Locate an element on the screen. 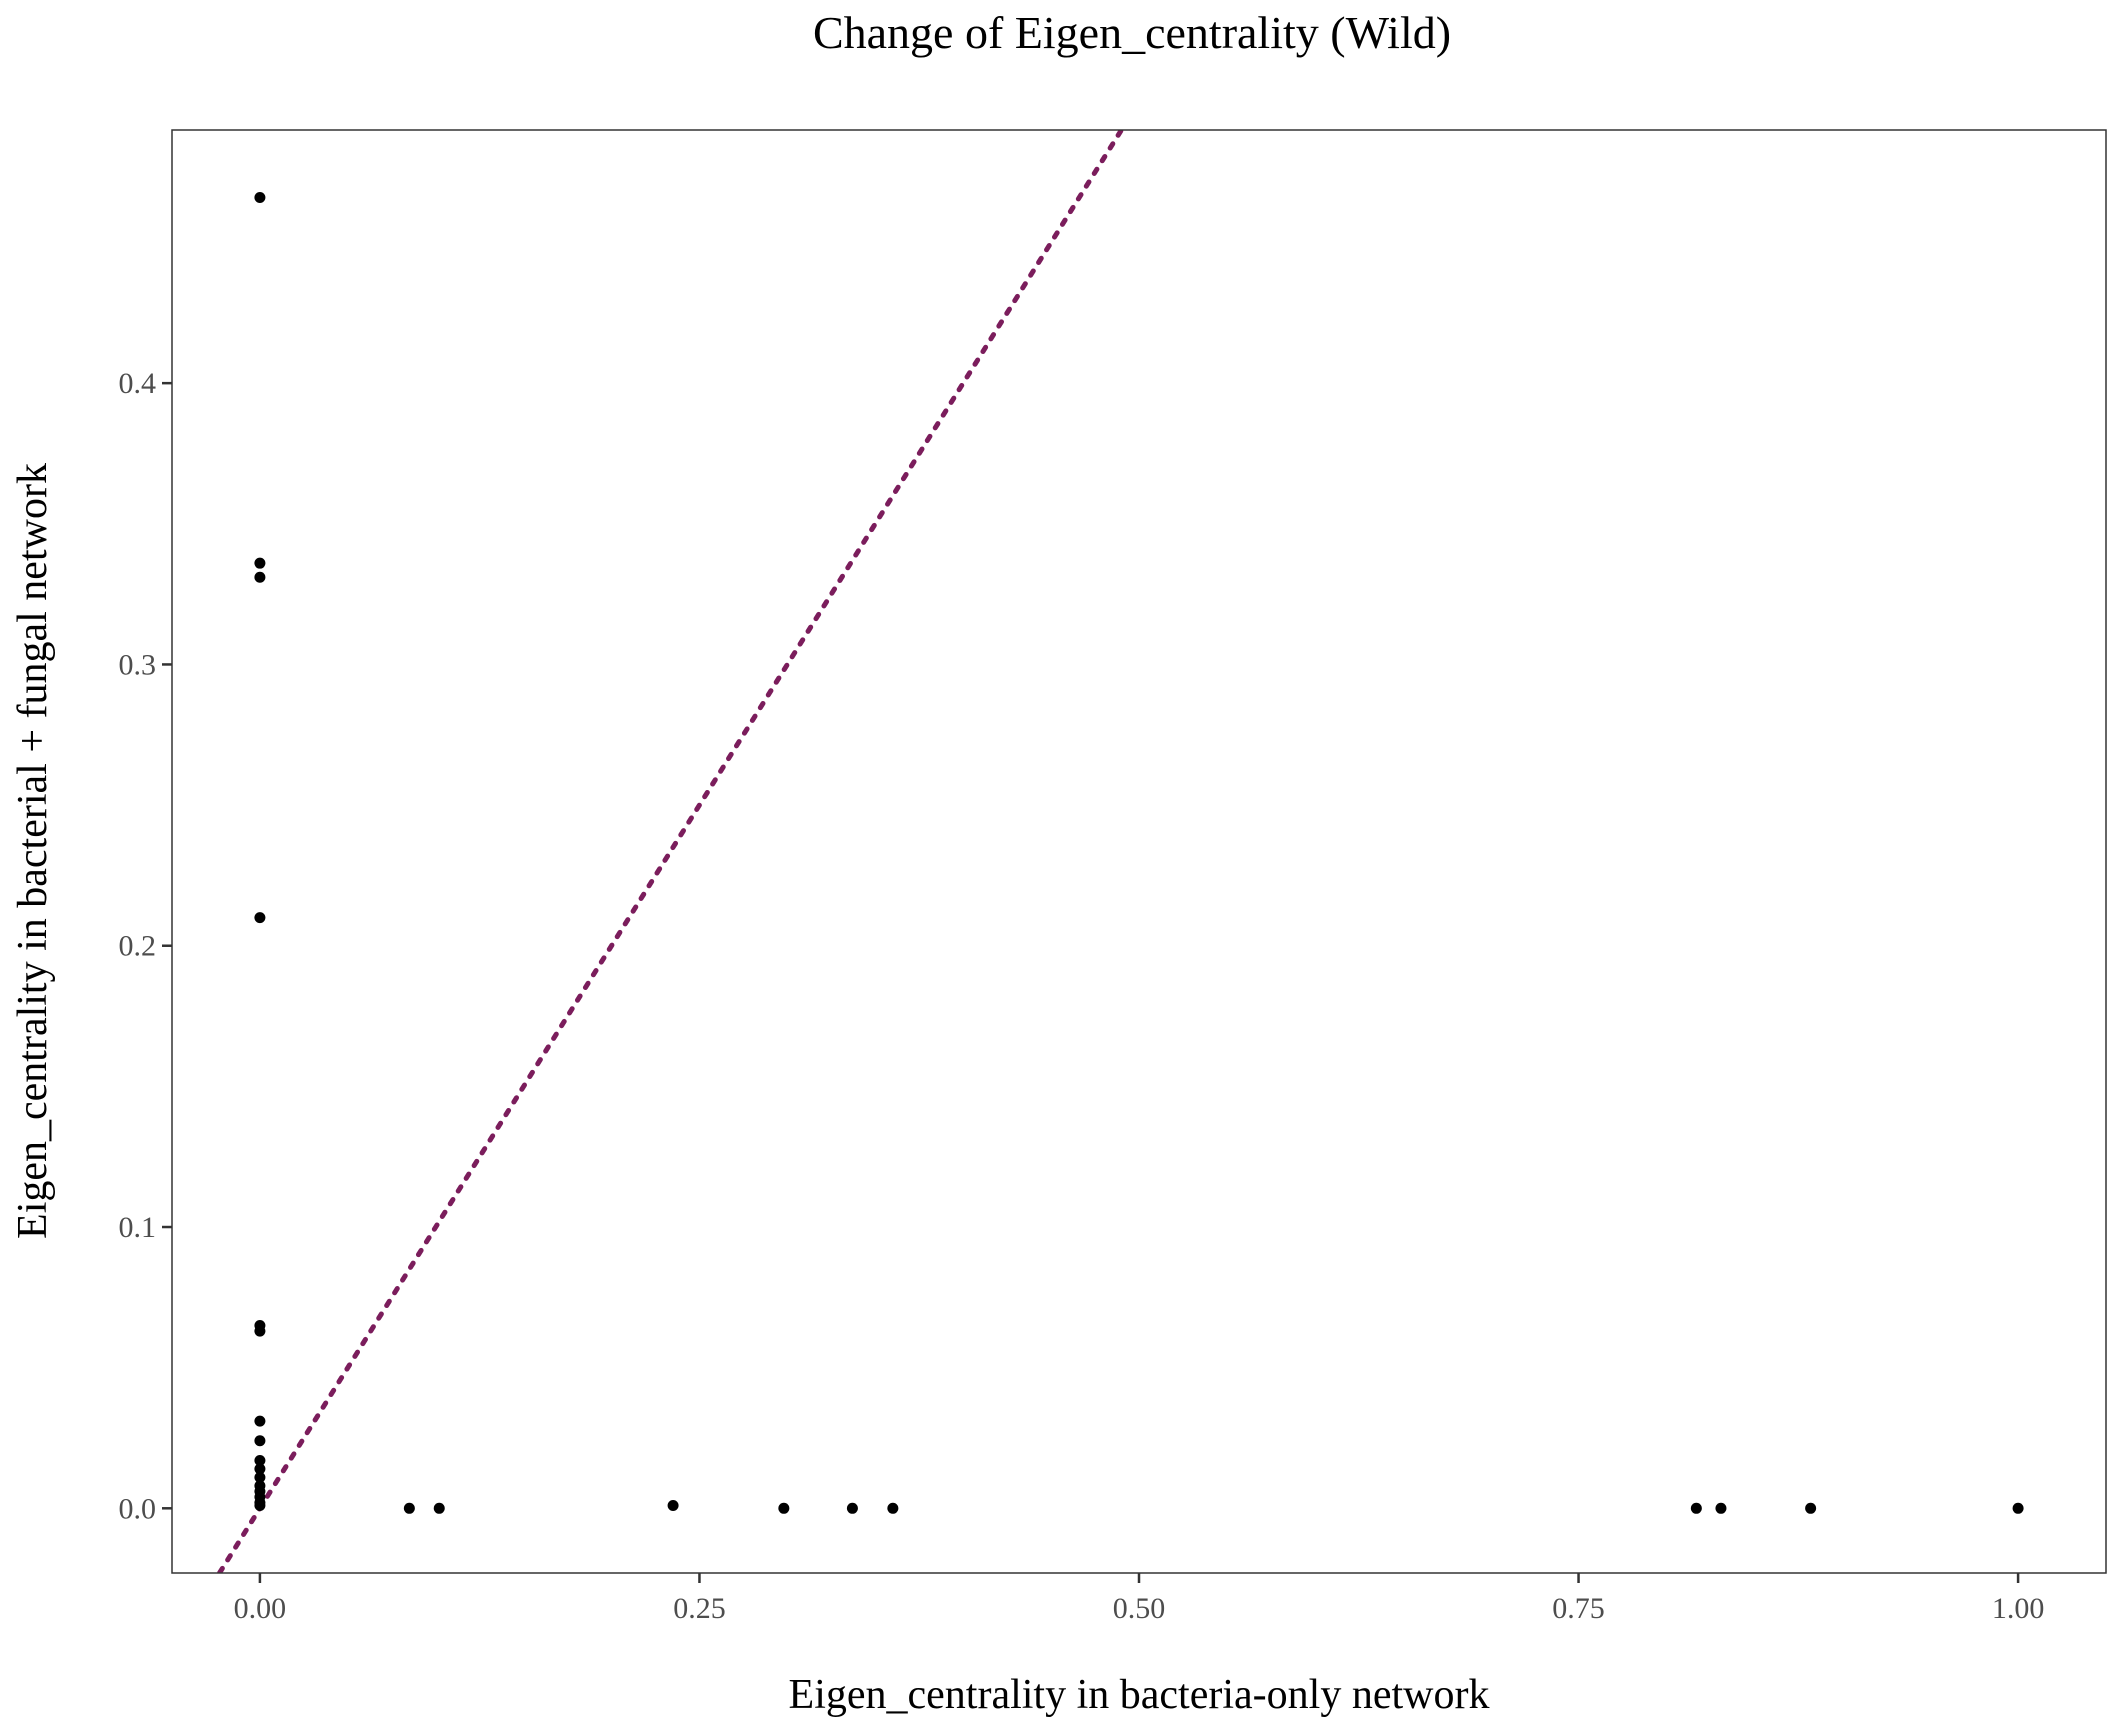 The width and height of the screenshot is (2112, 1728). x-axis: 0.00 0.25 0.50 0.75 1.00 is located at coordinates (1139, 1599).